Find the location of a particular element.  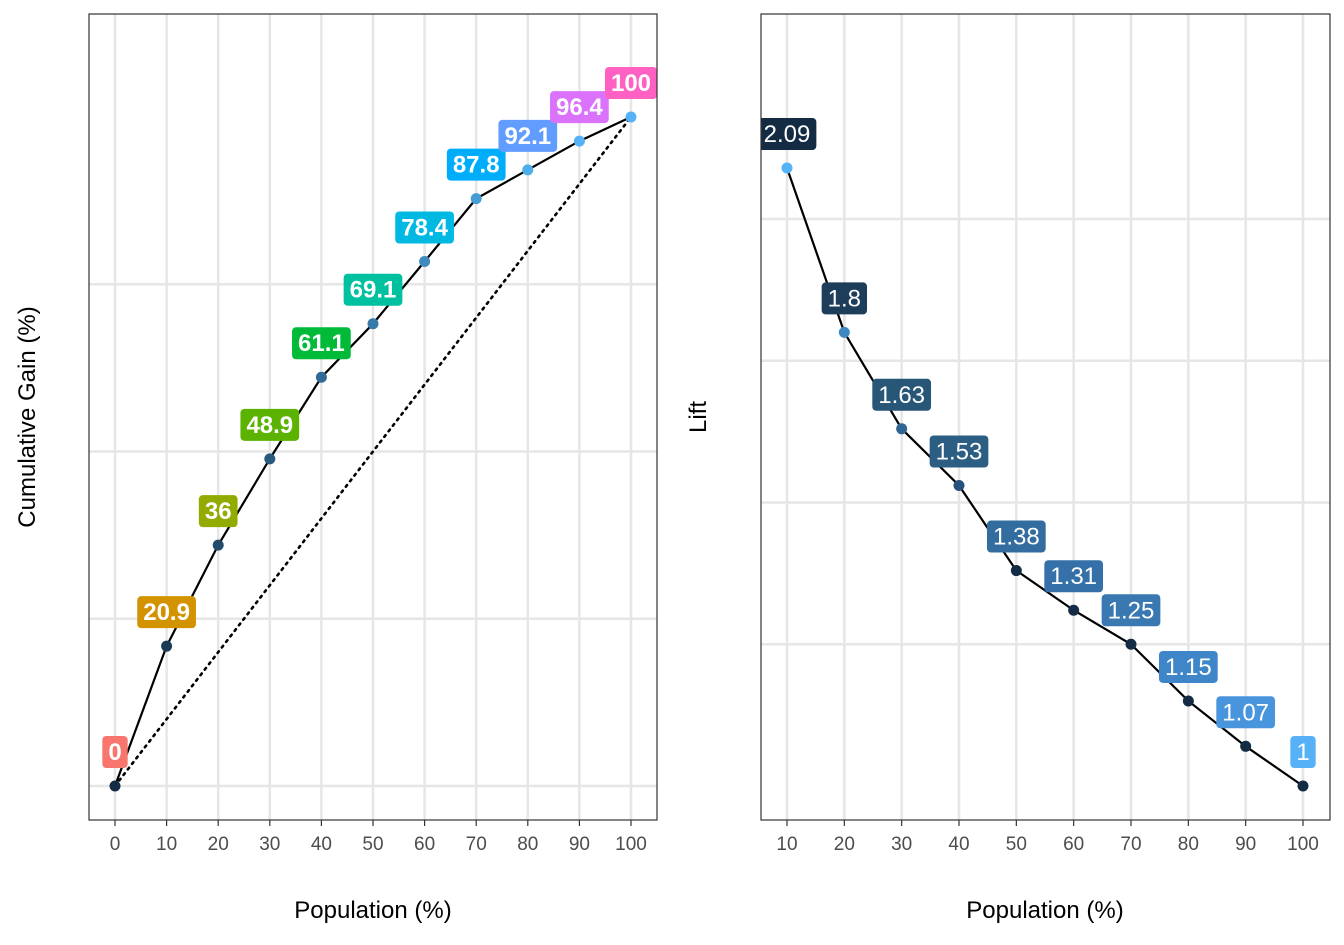

data-label: 1.38 is located at coordinates (1016, 536).